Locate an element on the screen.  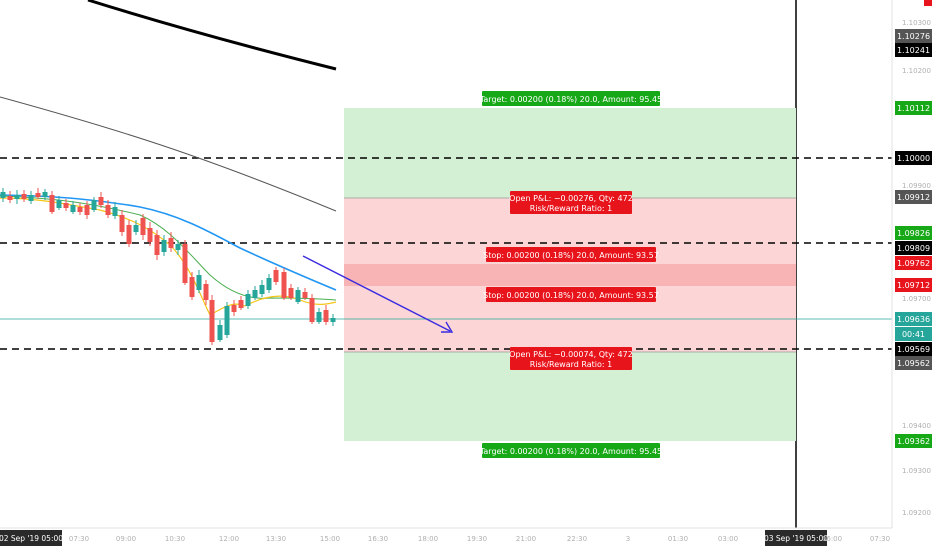
svg-text: 1.09362 is located at coordinates (913, 441).